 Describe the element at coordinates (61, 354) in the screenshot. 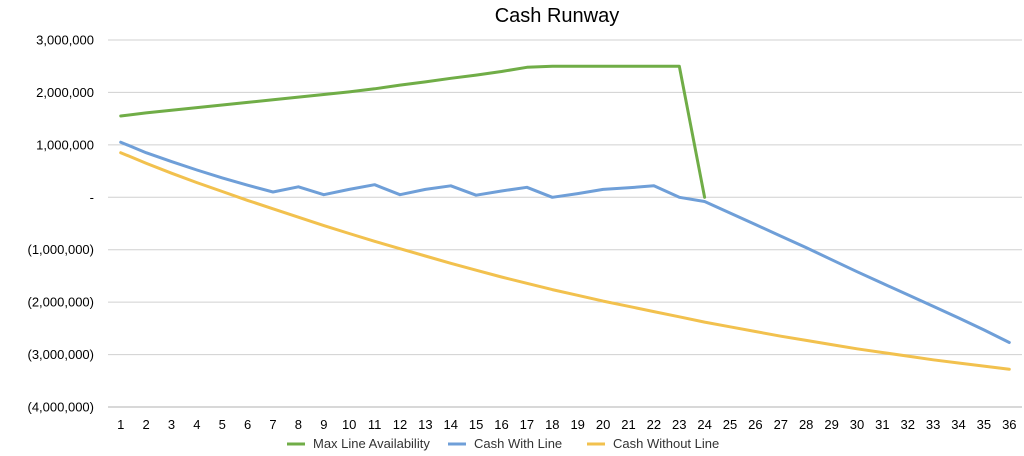

I see `y-tick-label: (3,000,000)` at that location.